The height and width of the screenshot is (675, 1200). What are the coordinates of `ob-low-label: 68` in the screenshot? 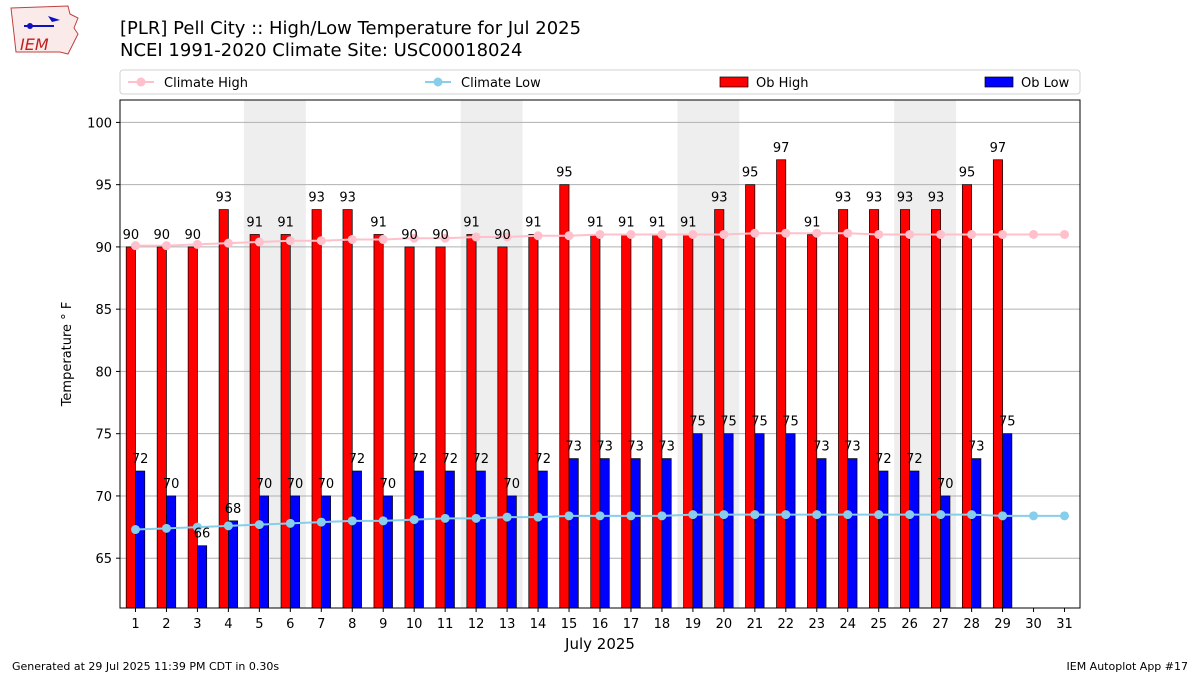 It's located at (233, 509).